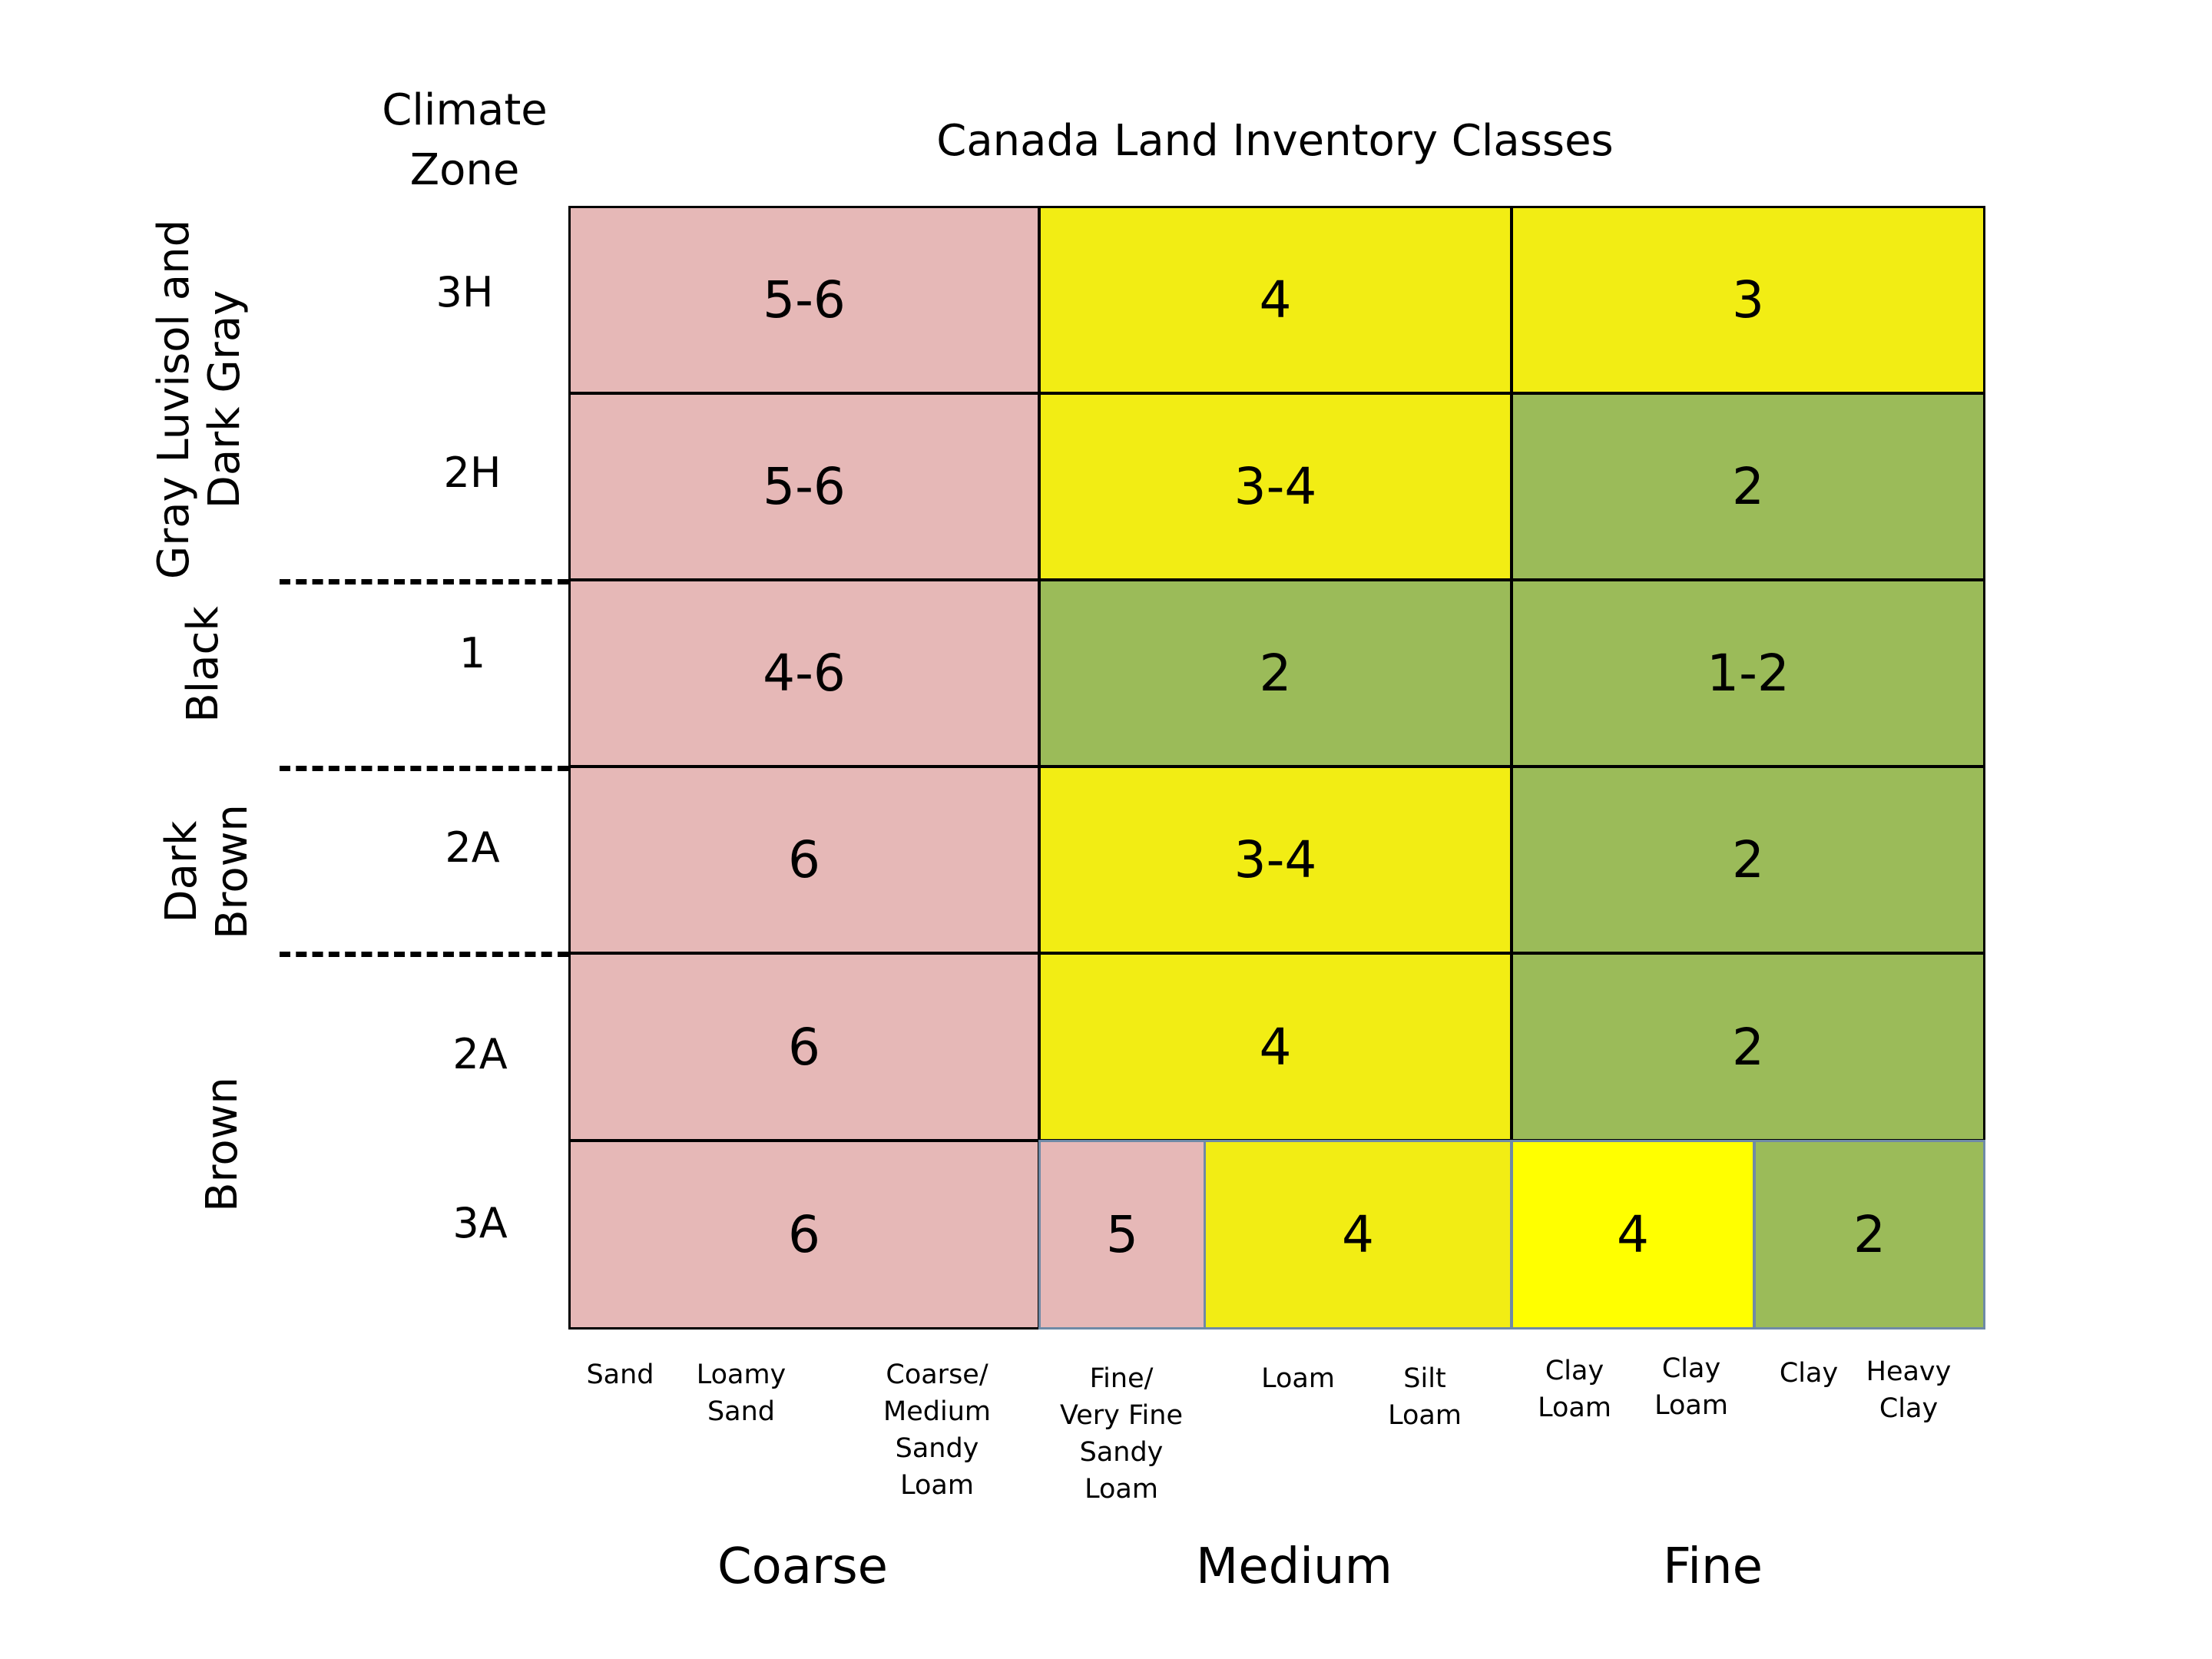  What do you see at coordinates (1909, 1409) in the screenshot?
I see `texture-heavy-clay-line2: Clay` at bounding box center [1909, 1409].